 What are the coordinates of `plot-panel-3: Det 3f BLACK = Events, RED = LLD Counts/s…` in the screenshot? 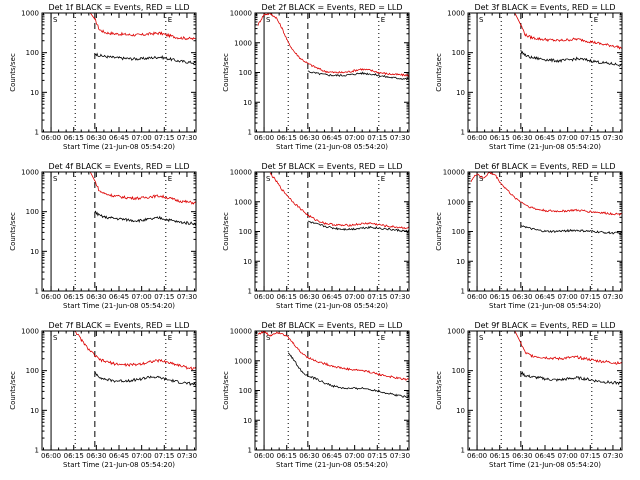 It's located at (529, 77).